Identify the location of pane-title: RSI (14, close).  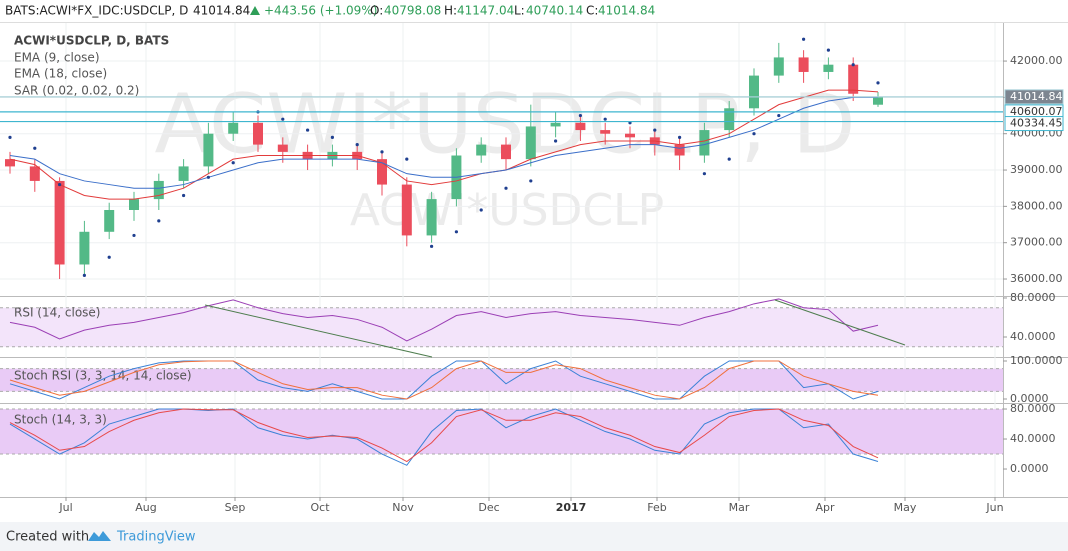
(57, 313).